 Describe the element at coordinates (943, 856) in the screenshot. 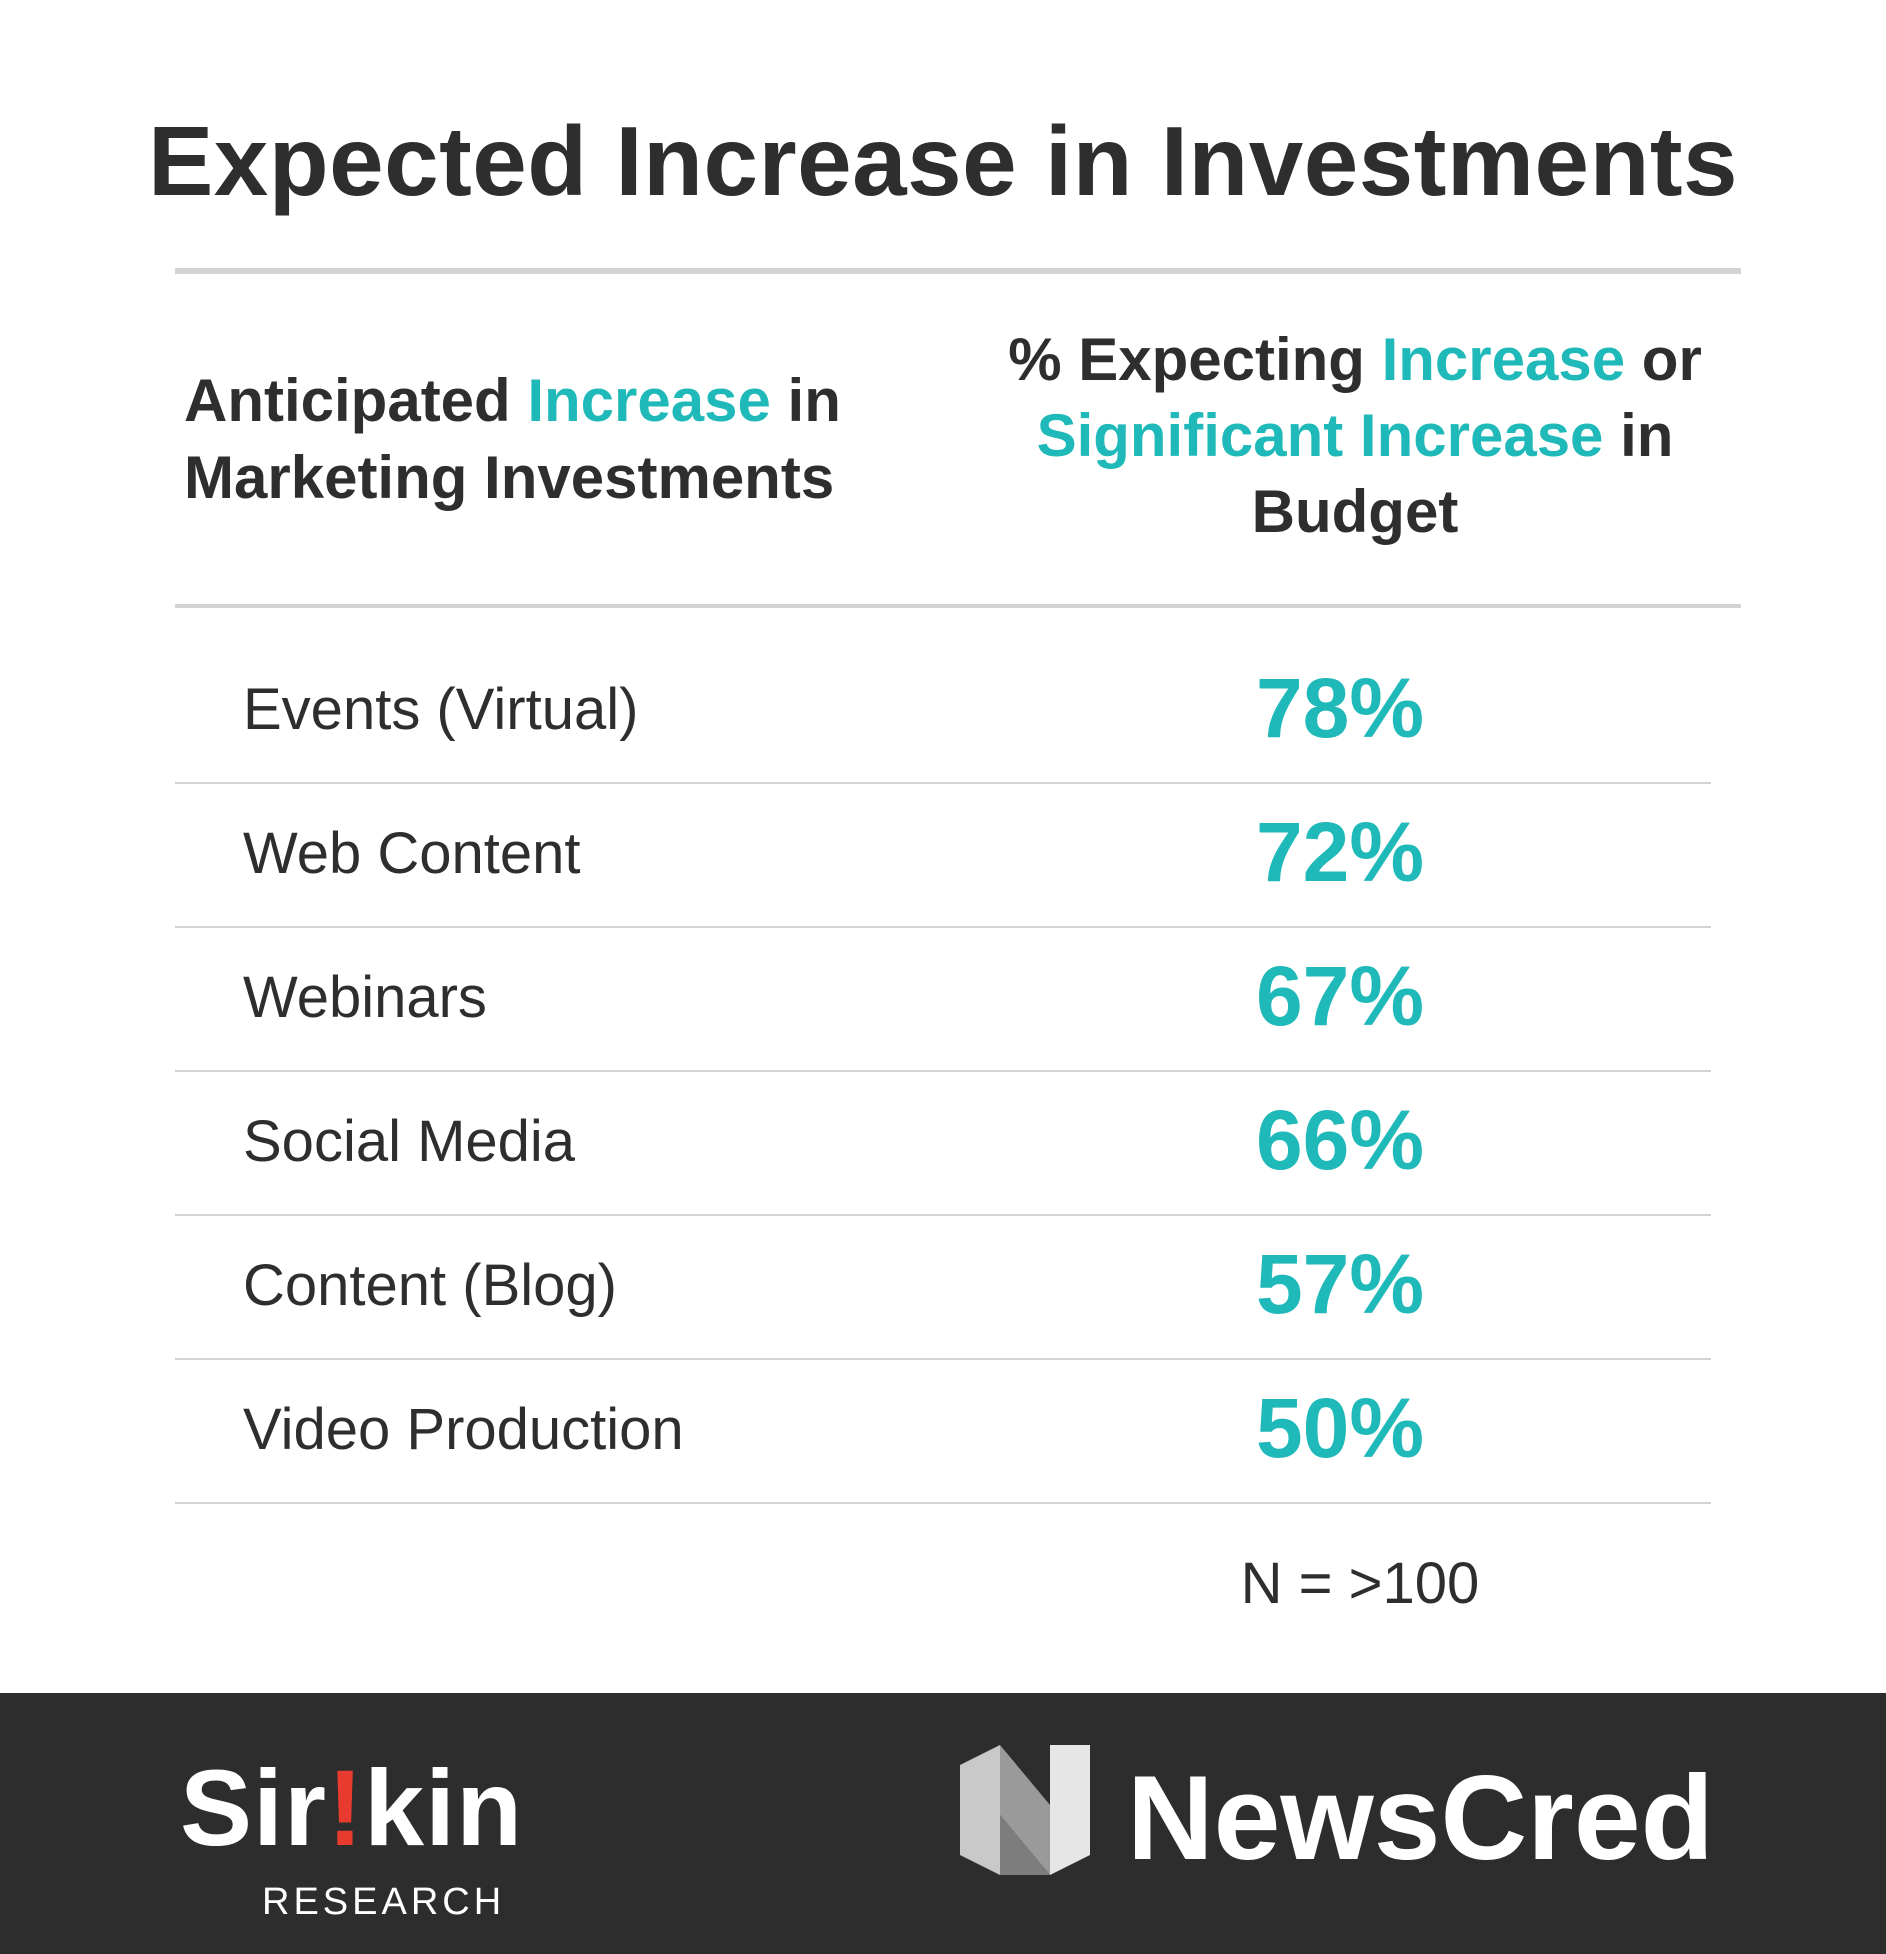

I see `table-row: Web Content 72%` at that location.